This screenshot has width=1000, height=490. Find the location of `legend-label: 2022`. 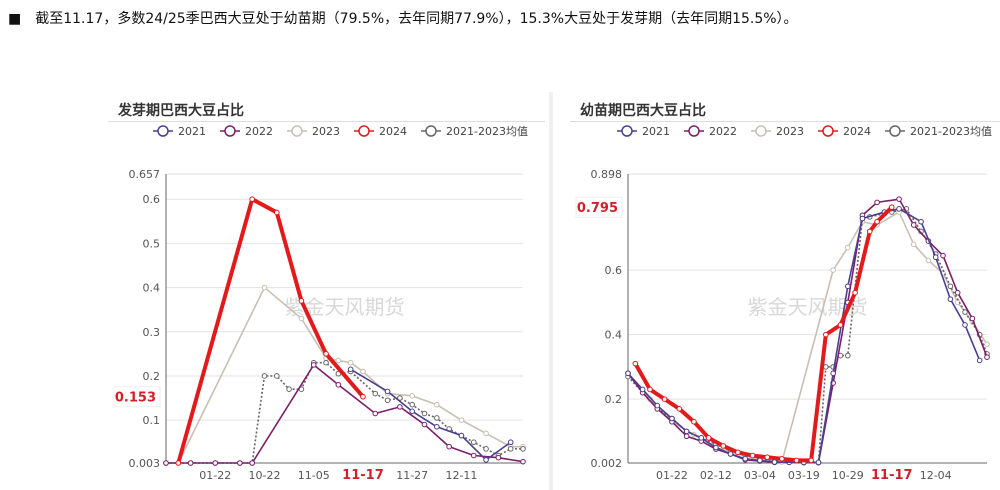

legend-label: 2022 is located at coordinates (259, 131).